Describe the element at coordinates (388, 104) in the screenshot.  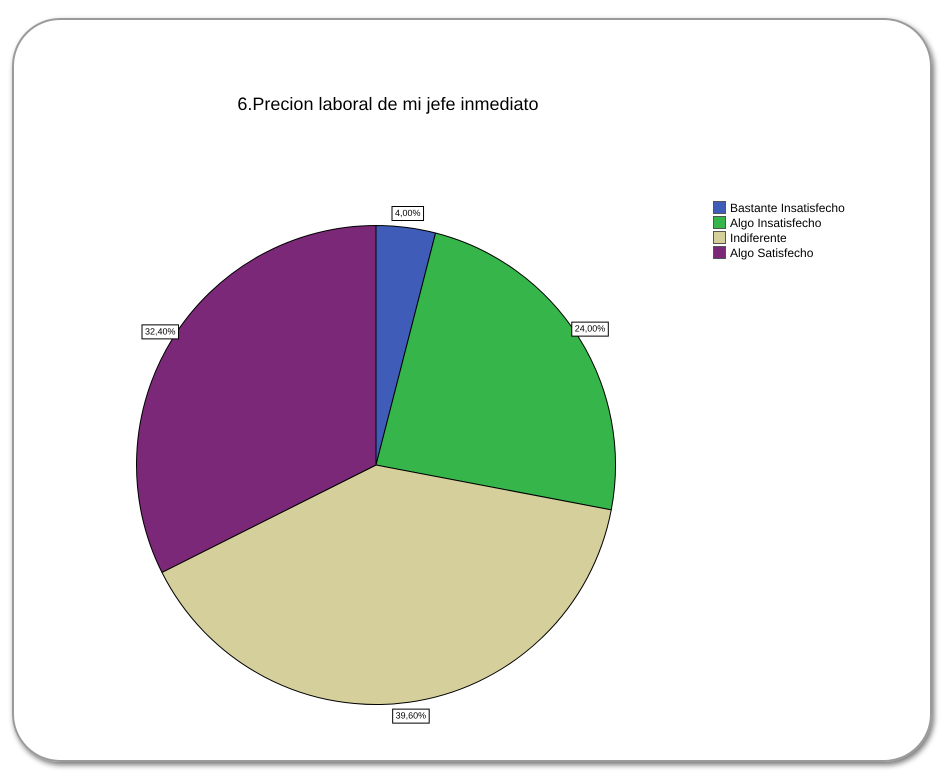
I see `chart-title: 6.Precion laboral de mi jefe inmediato` at that location.